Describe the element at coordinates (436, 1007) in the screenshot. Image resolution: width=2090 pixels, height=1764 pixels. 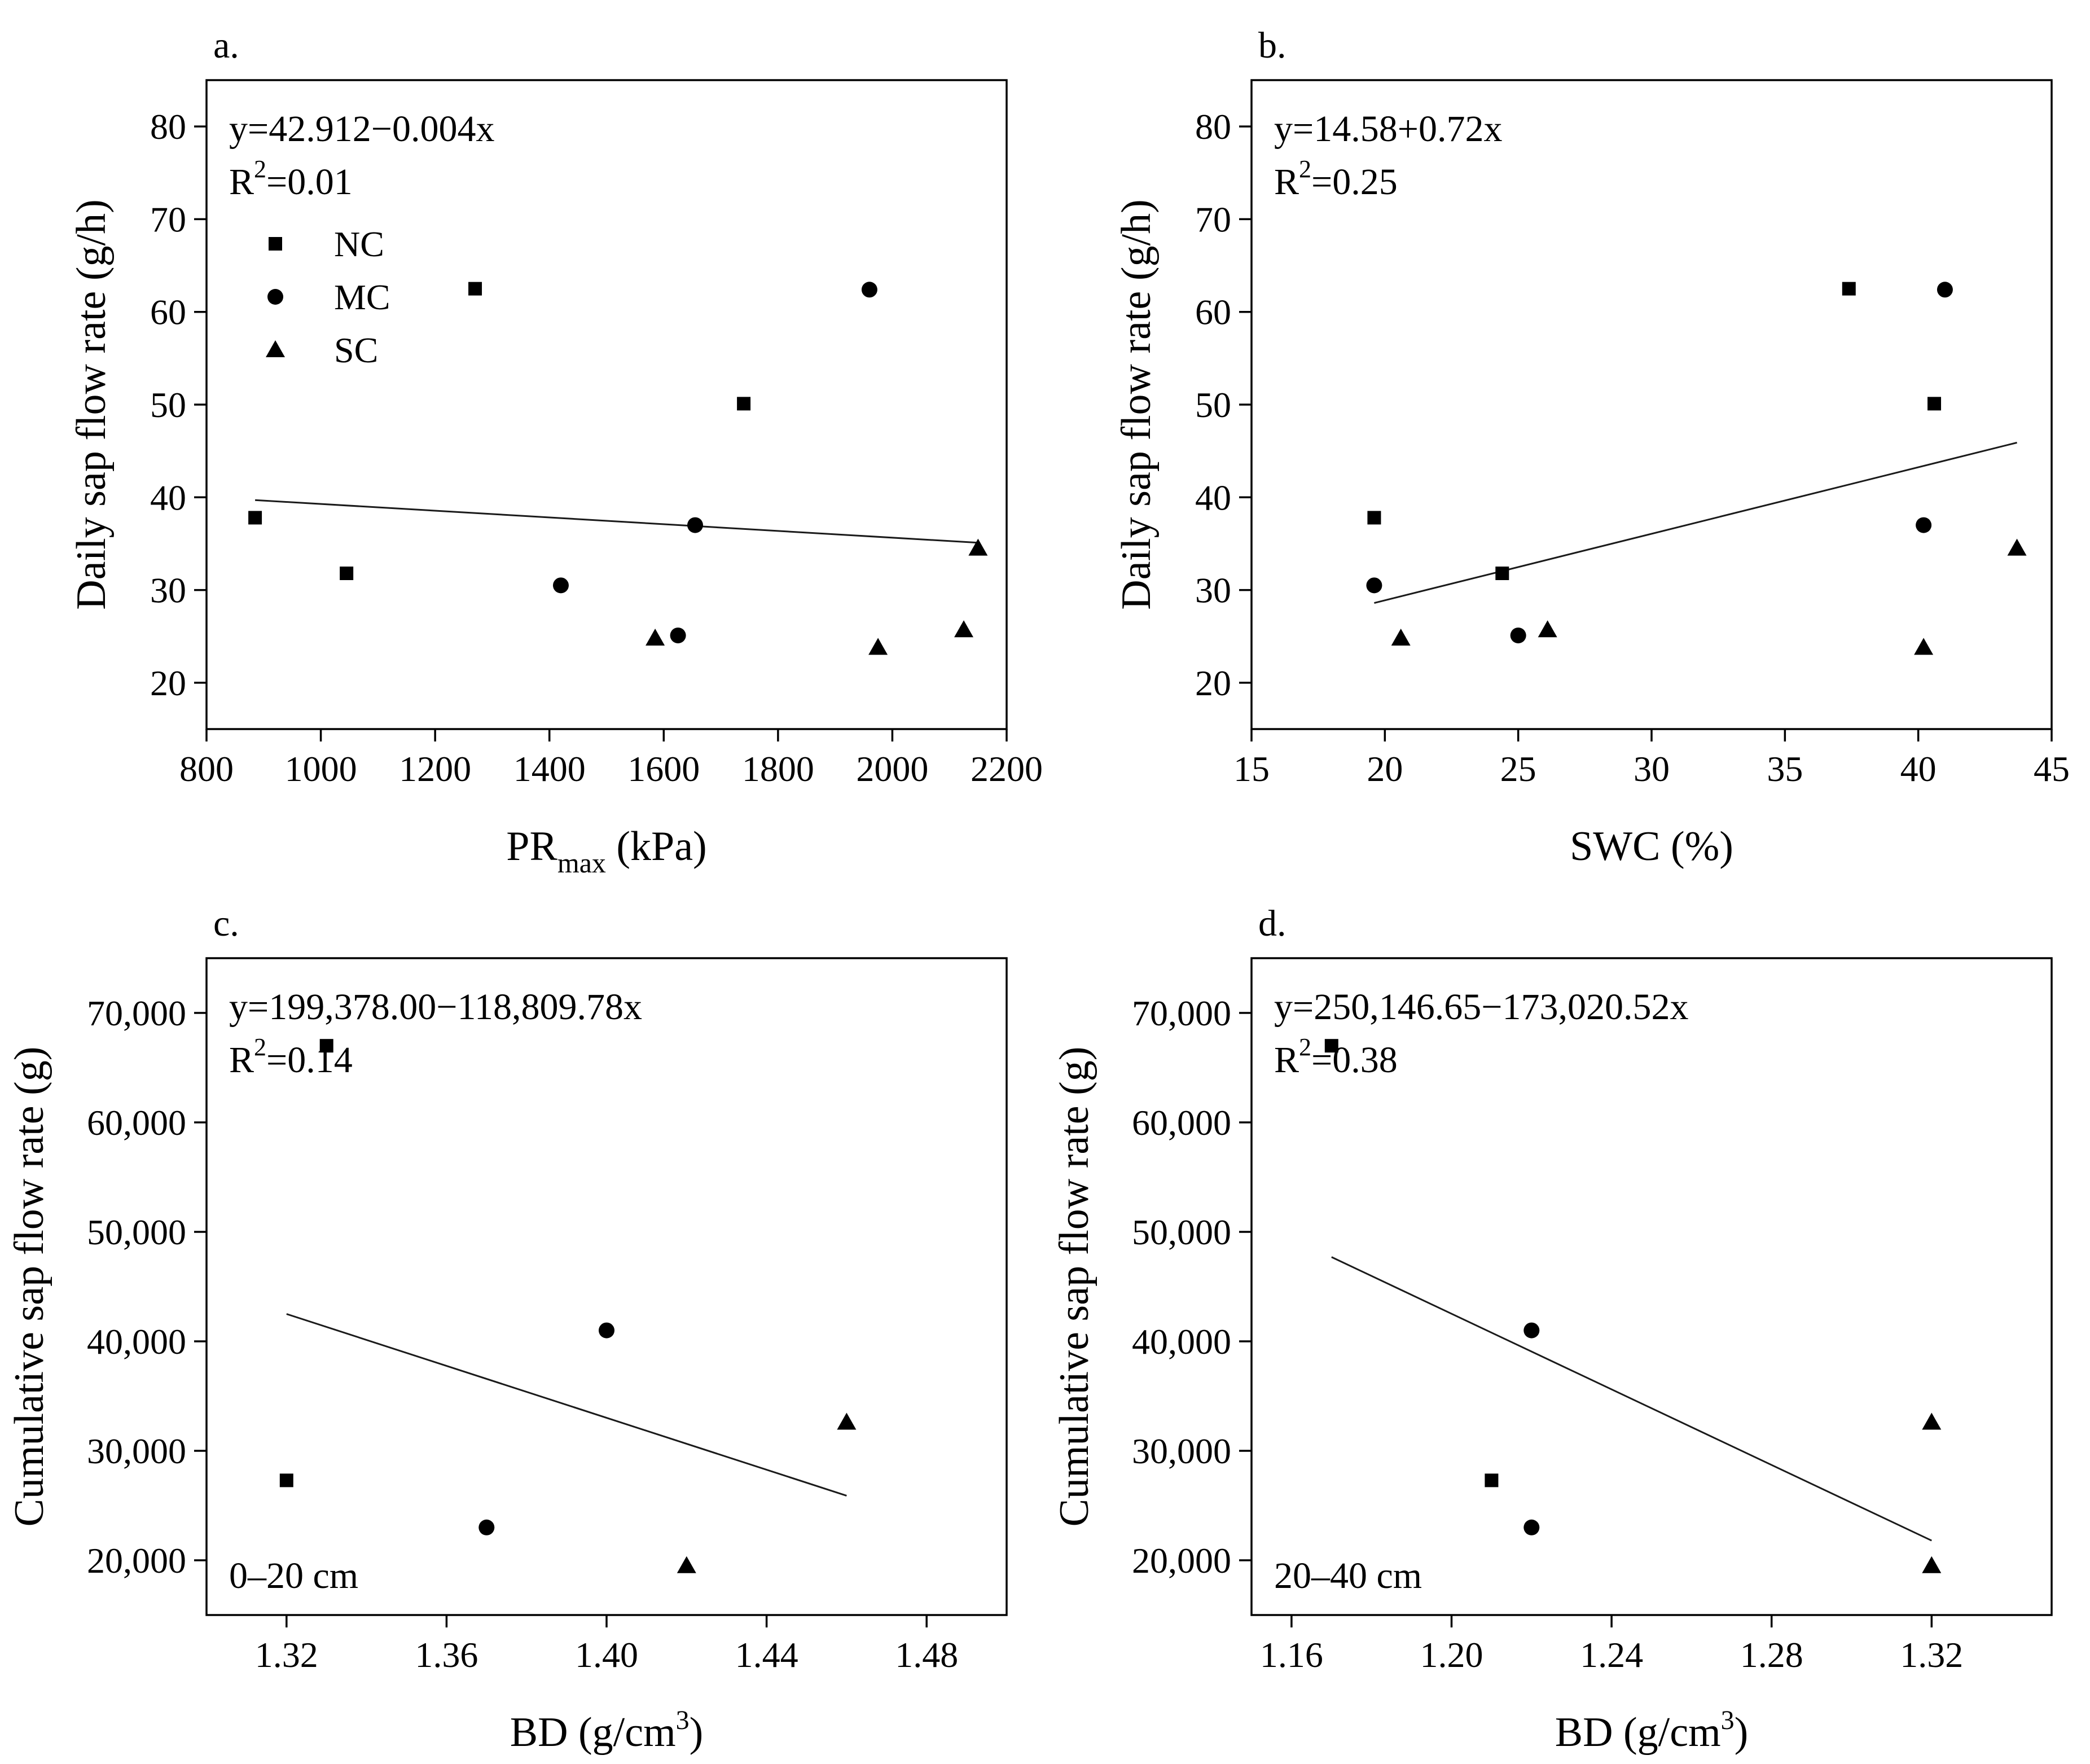
I see `regression-equation: y=199,378.00−118,809.78x` at that location.